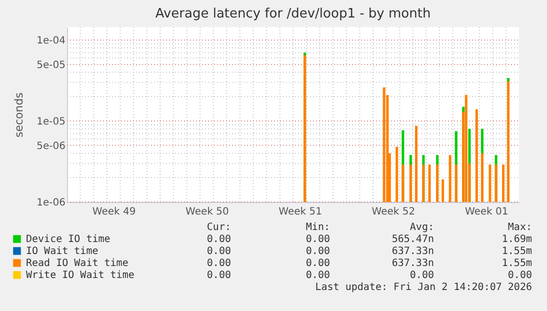 This screenshot has height=311, width=547. What do you see at coordinates (80, 275) in the screenshot?
I see `legend-label: Write IO Wait time` at bounding box center [80, 275].